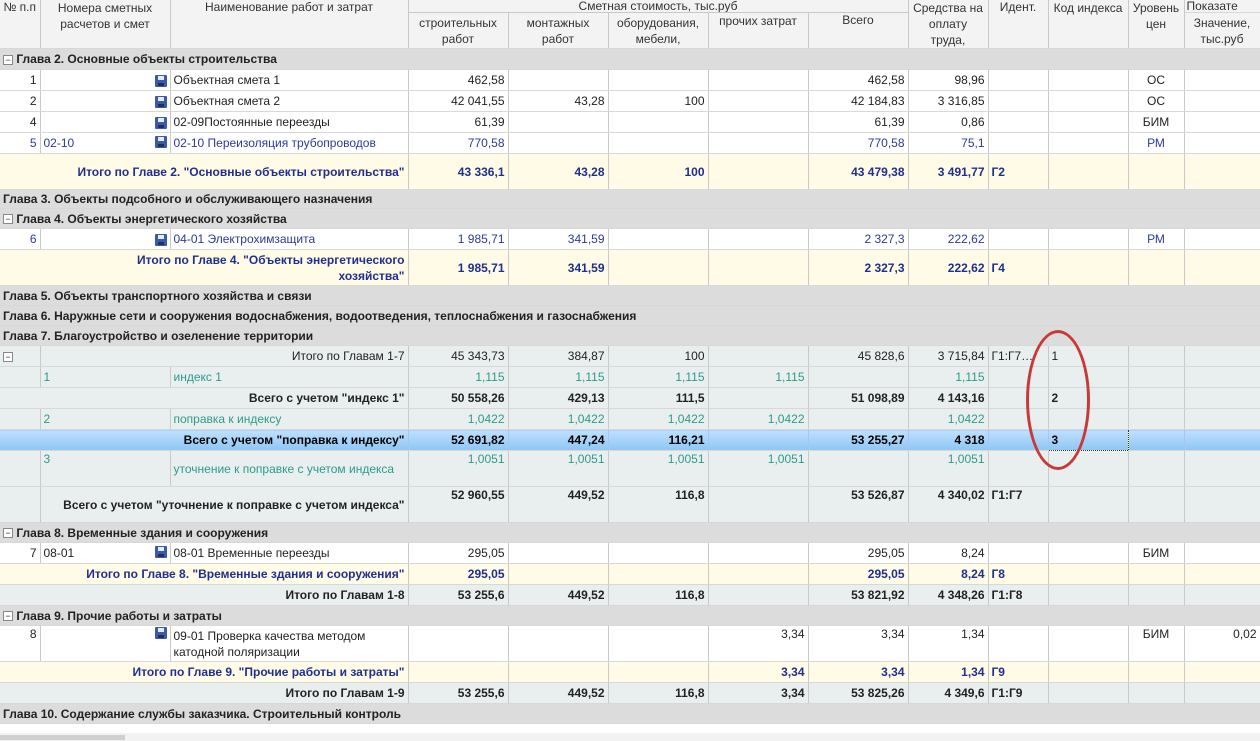 This screenshot has width=1260, height=741. What do you see at coordinates (948, 101) in the screenshot?
I see `cell-wage: 3 316,85` at bounding box center [948, 101].